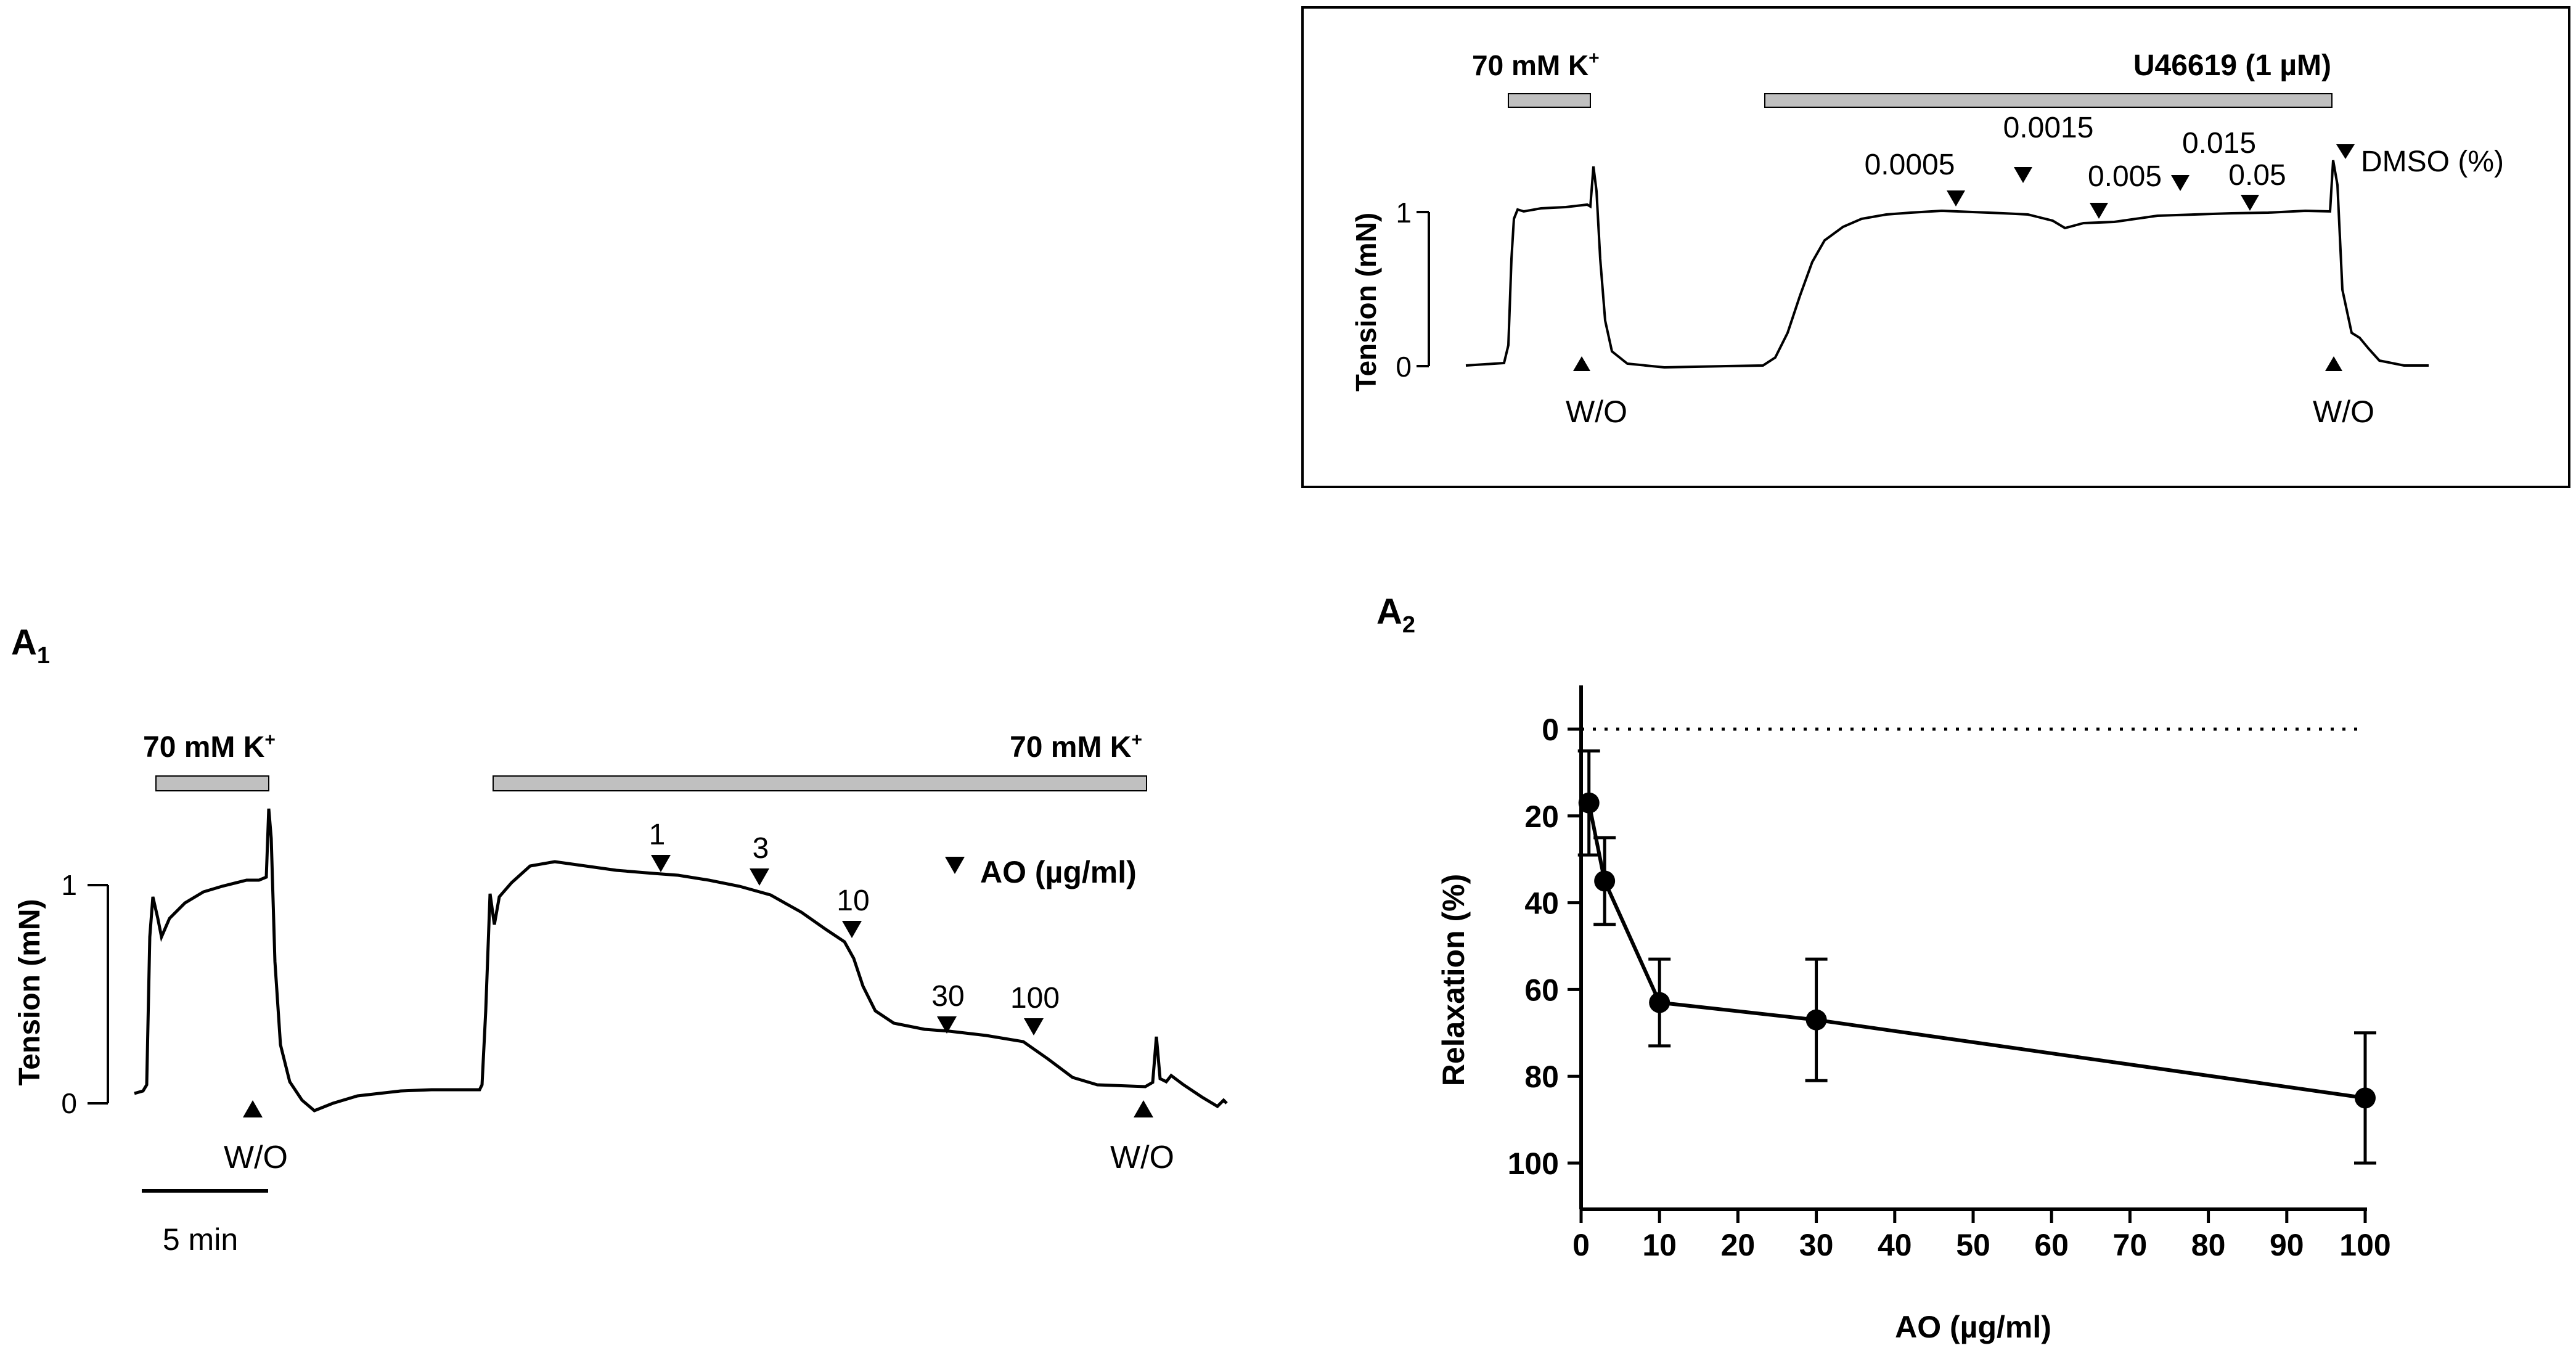  I want to click on panel-a1-label: A1, so click(30, 646).